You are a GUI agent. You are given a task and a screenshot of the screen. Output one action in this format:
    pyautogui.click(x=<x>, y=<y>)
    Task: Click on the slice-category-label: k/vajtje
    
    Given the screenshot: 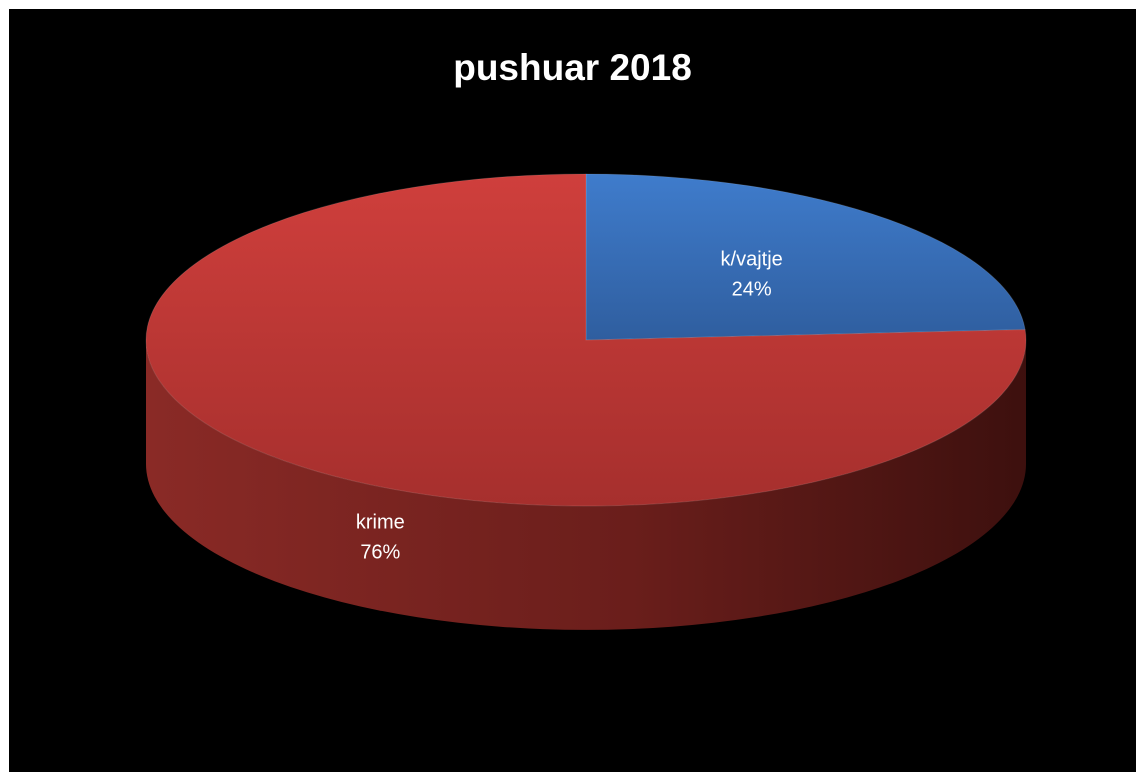 What is the action you would take?
    pyautogui.click(x=752, y=259)
    